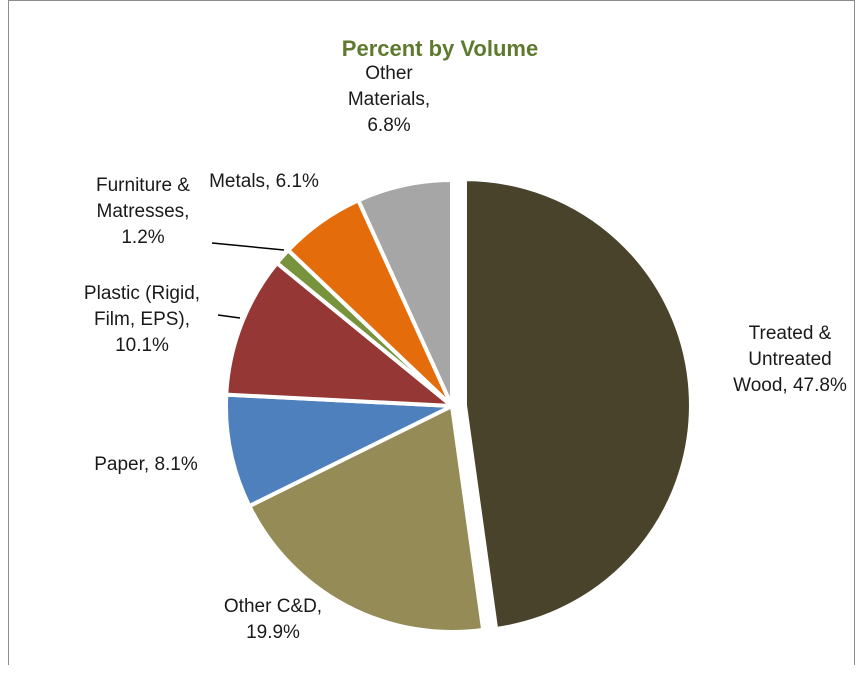 This screenshot has height=673, width=867. I want to click on slice-label-7: Other Materials, 6.8%, so click(389, 99).